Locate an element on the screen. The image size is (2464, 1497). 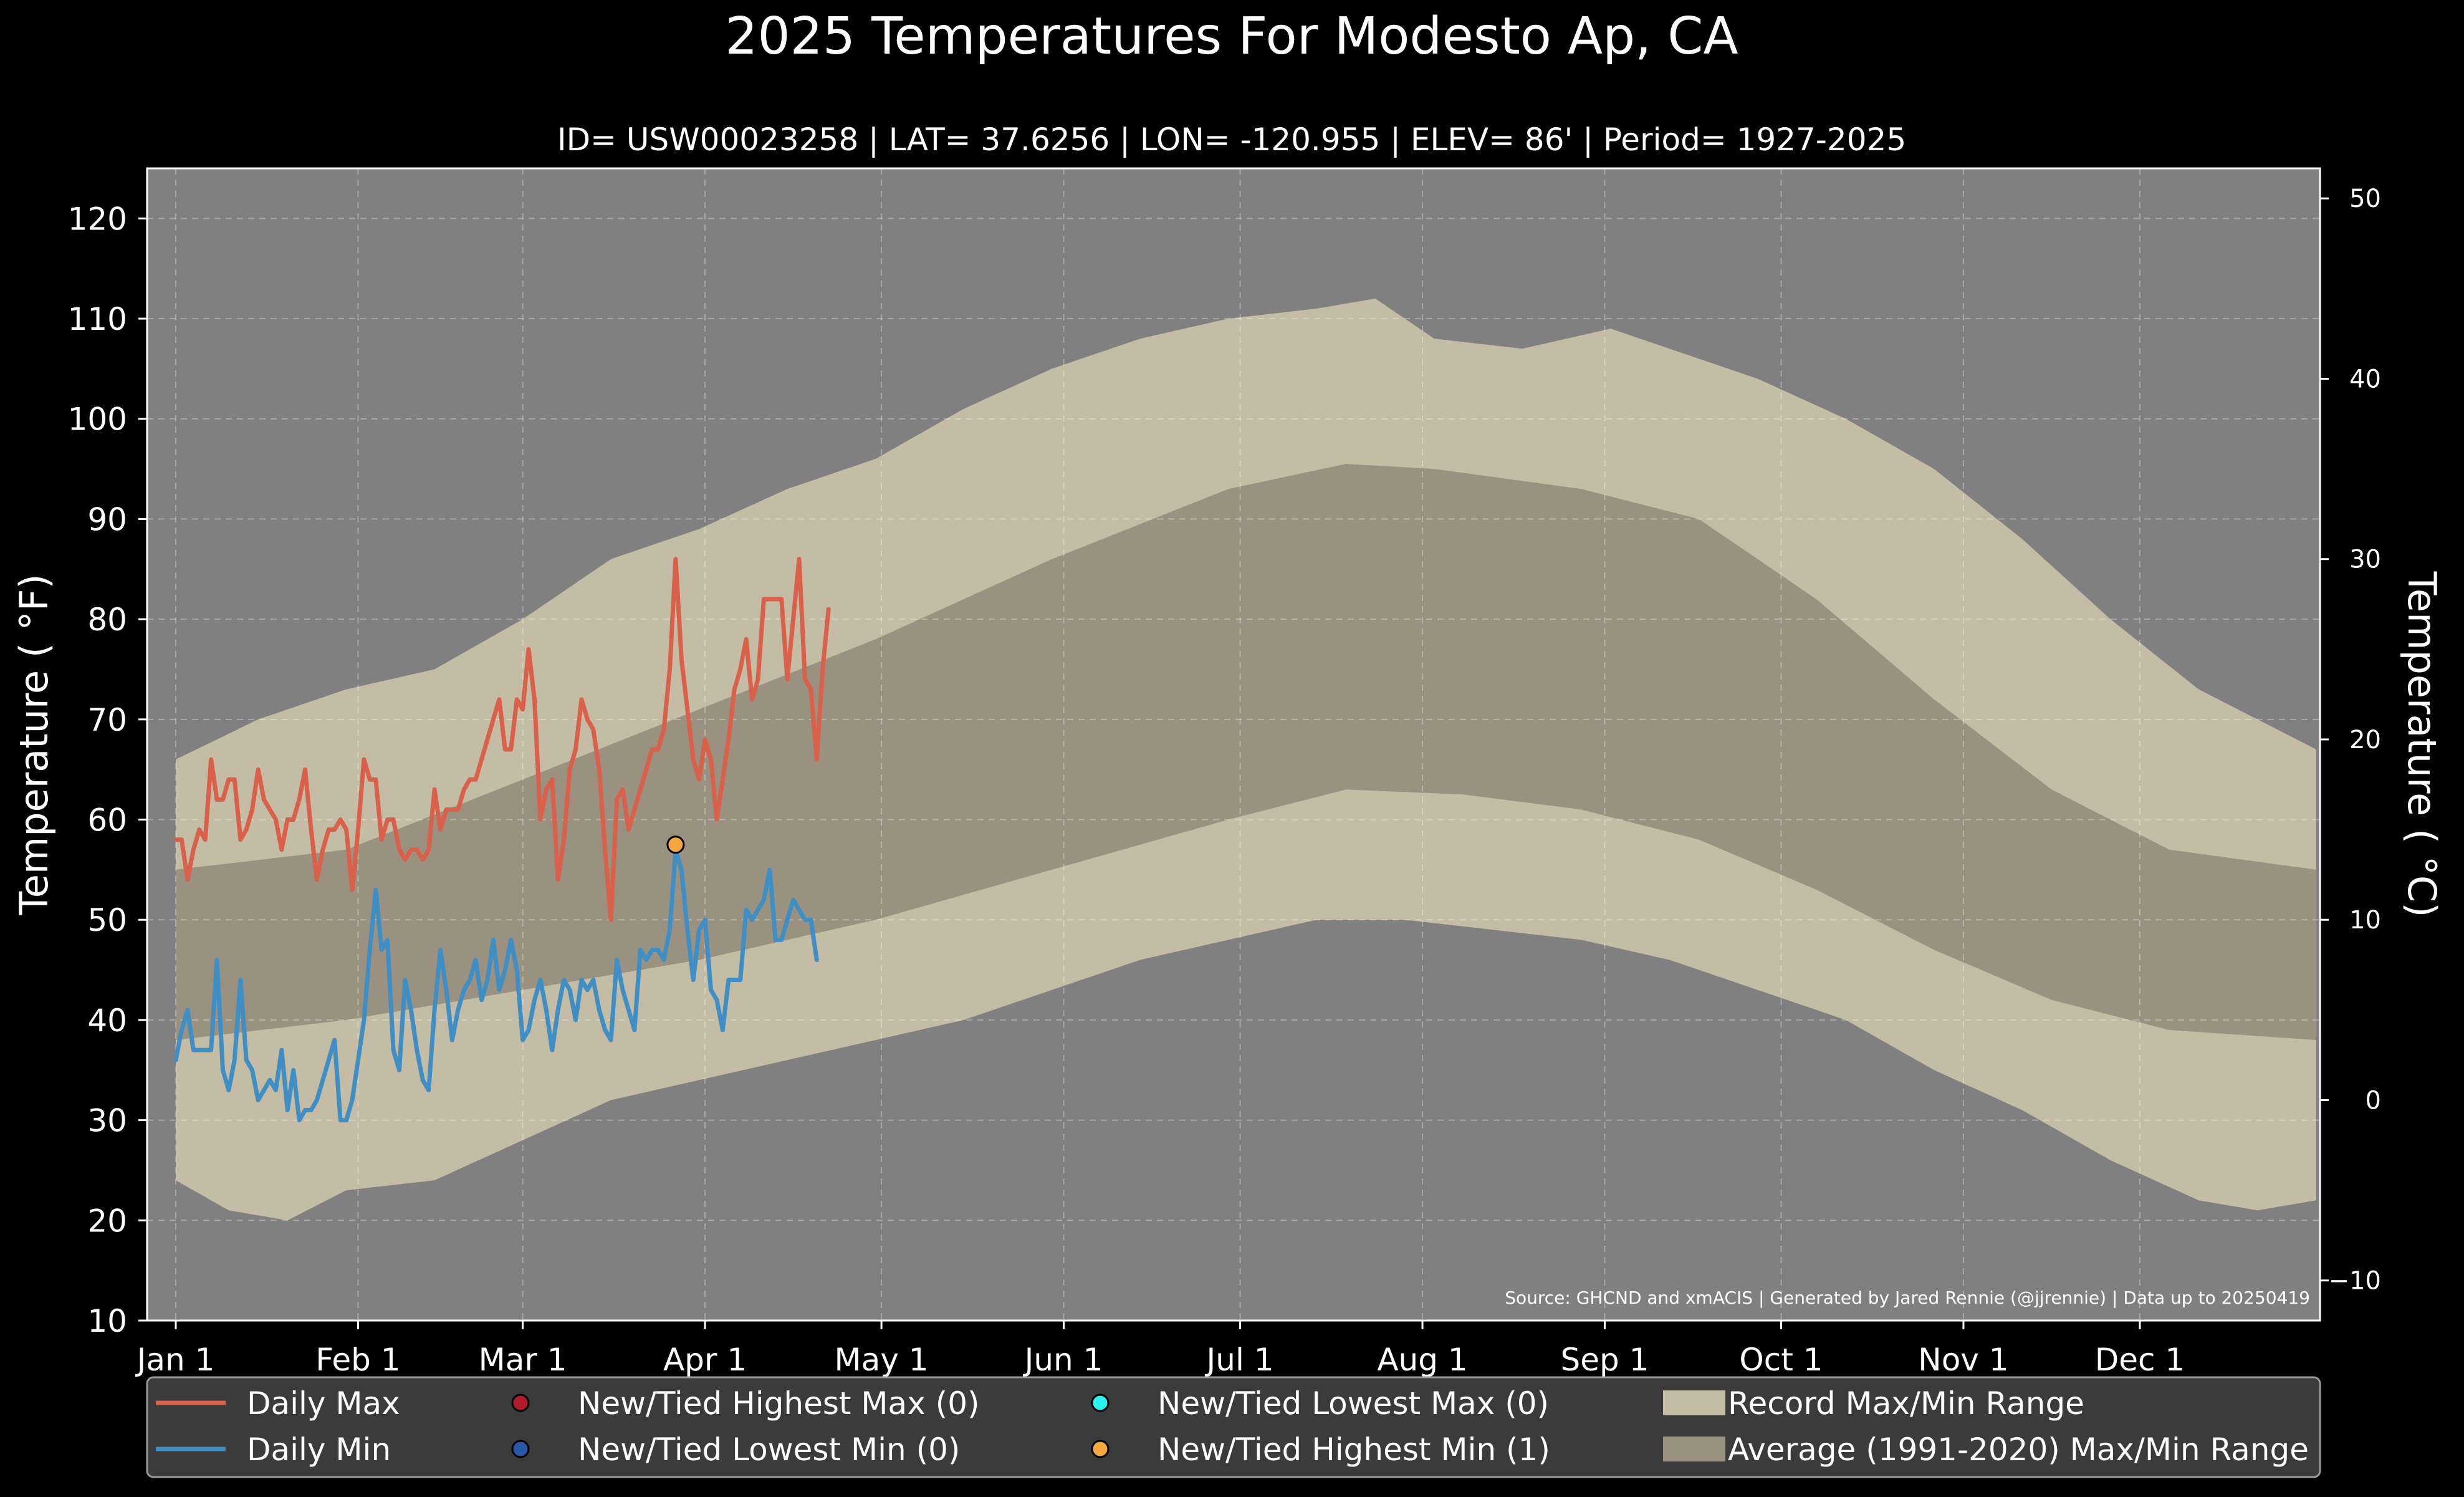
x-tick-label: Oct 1 is located at coordinates (1781, 1360).